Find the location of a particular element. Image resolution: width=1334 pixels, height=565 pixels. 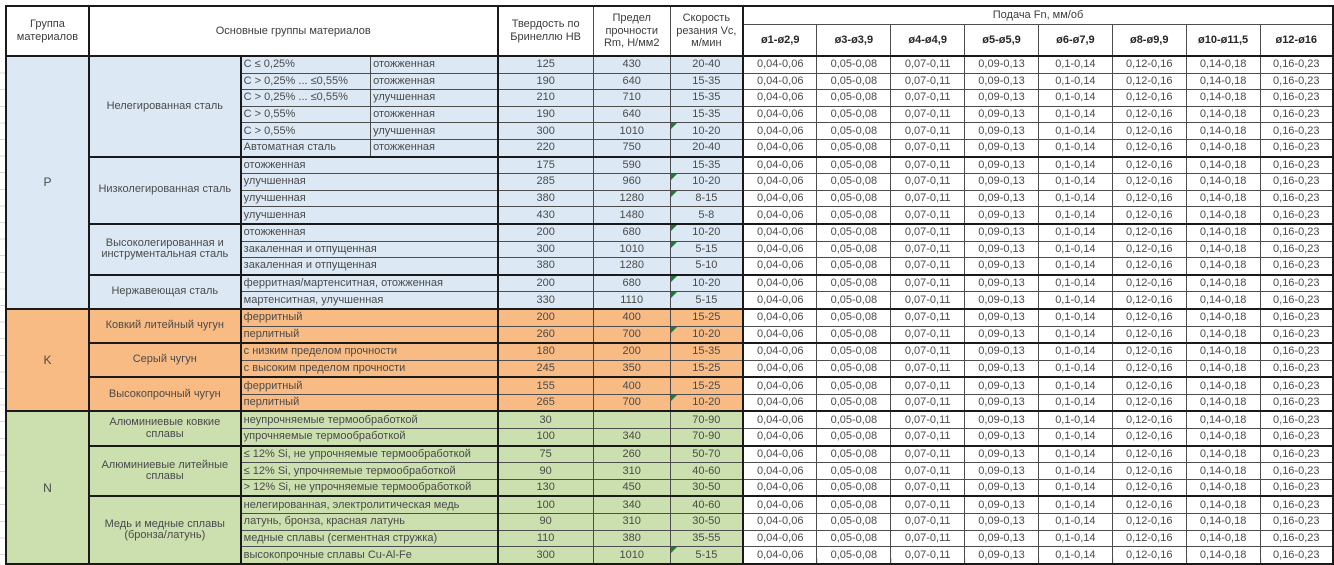

cell-strength-rm: 430 is located at coordinates (631, 64).